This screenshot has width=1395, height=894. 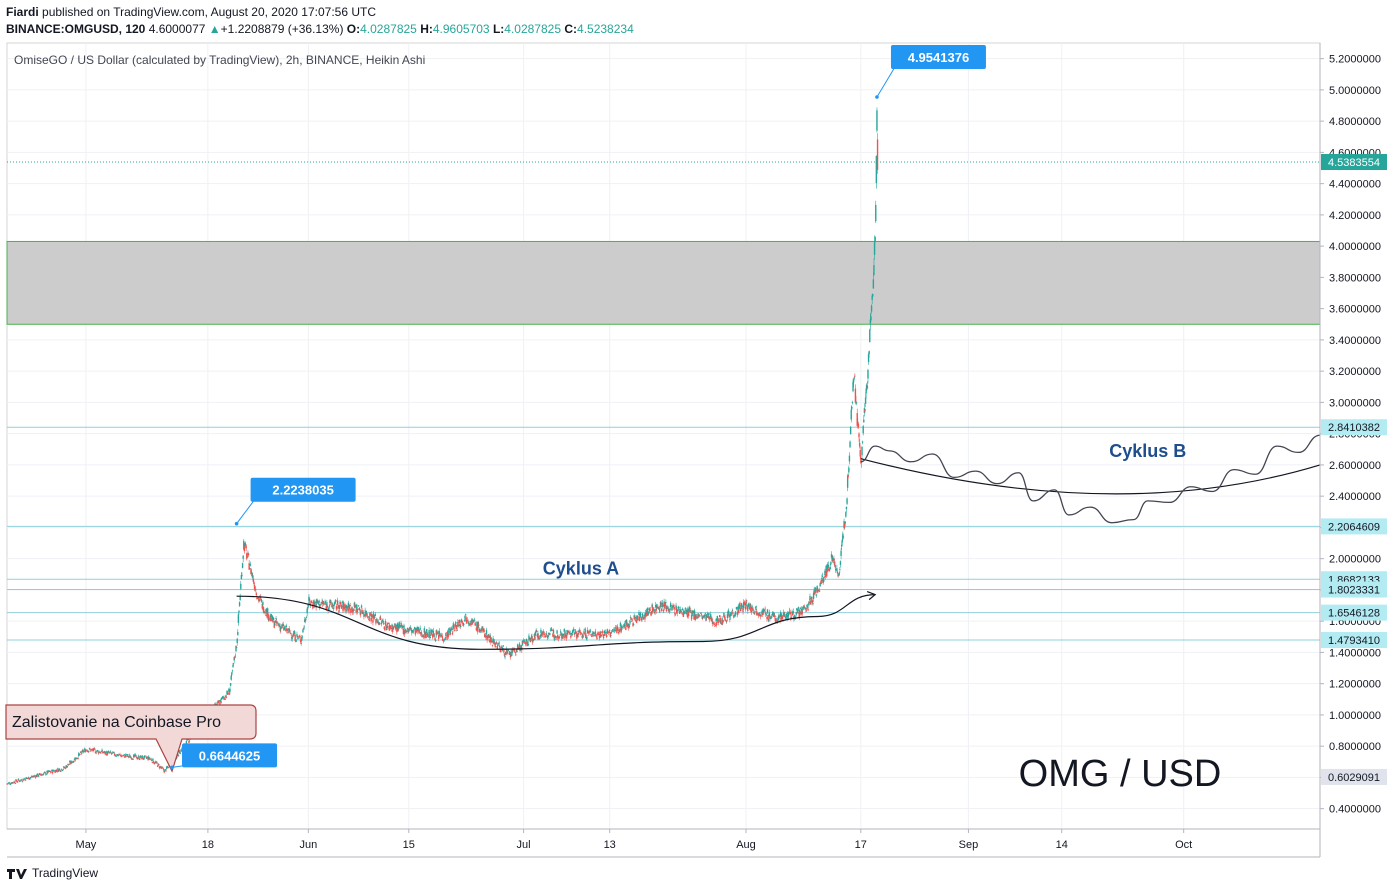 What do you see at coordinates (230, 755) in the screenshot?
I see `price-callout` at bounding box center [230, 755].